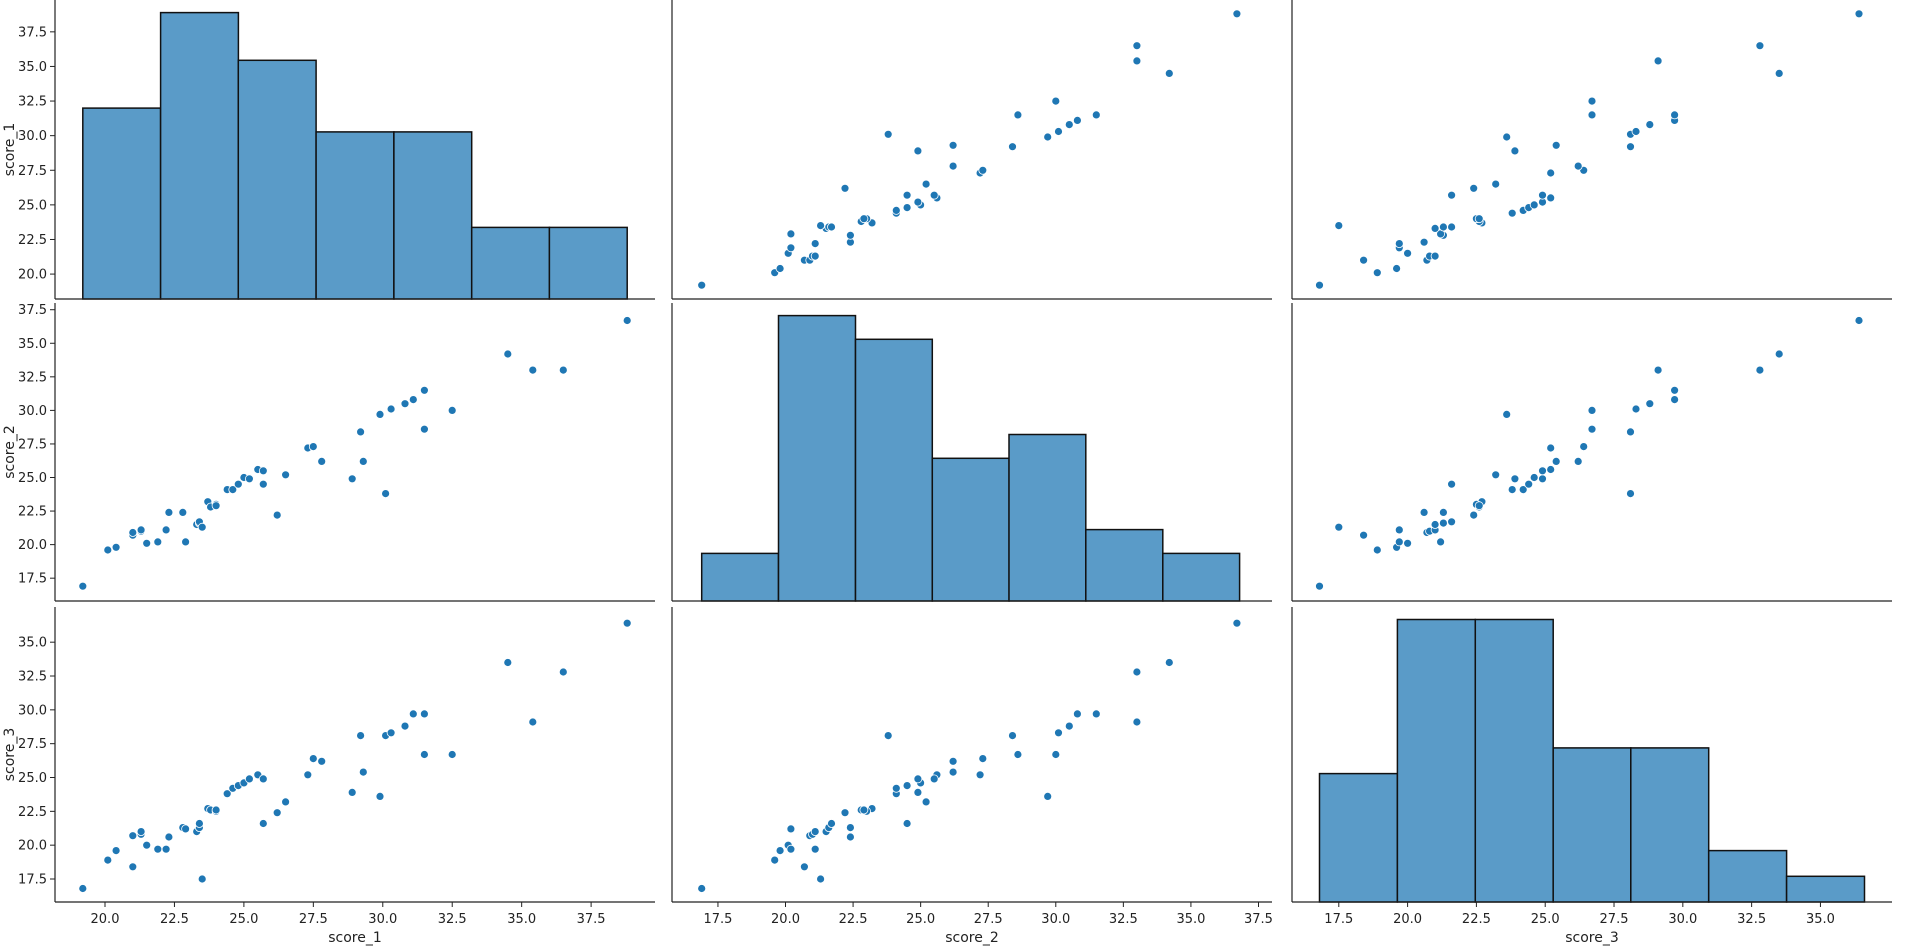  Describe the element at coordinates (1614, 919) in the screenshot. I see `x-tick-label: 27.5` at that location.